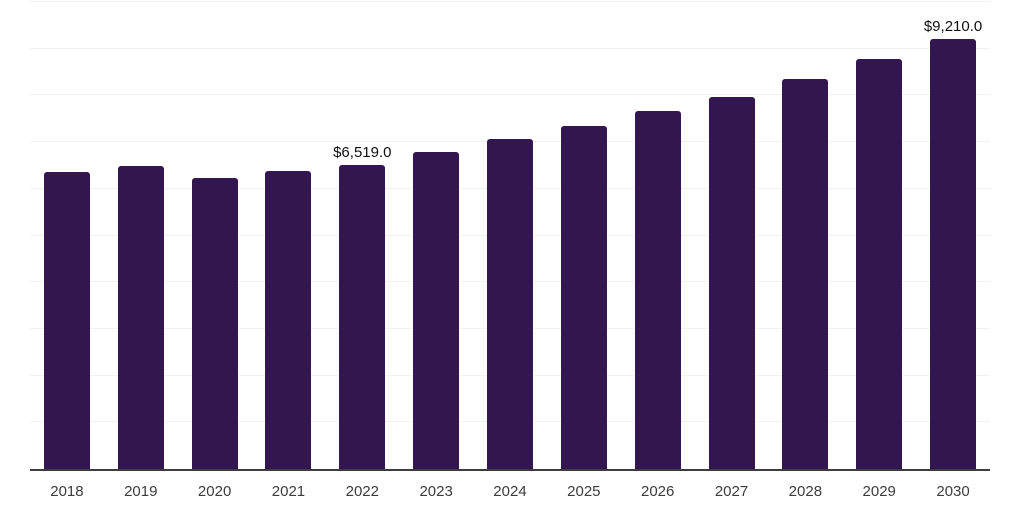 The image size is (1024, 512). I want to click on bar-2023, so click(436, 310).